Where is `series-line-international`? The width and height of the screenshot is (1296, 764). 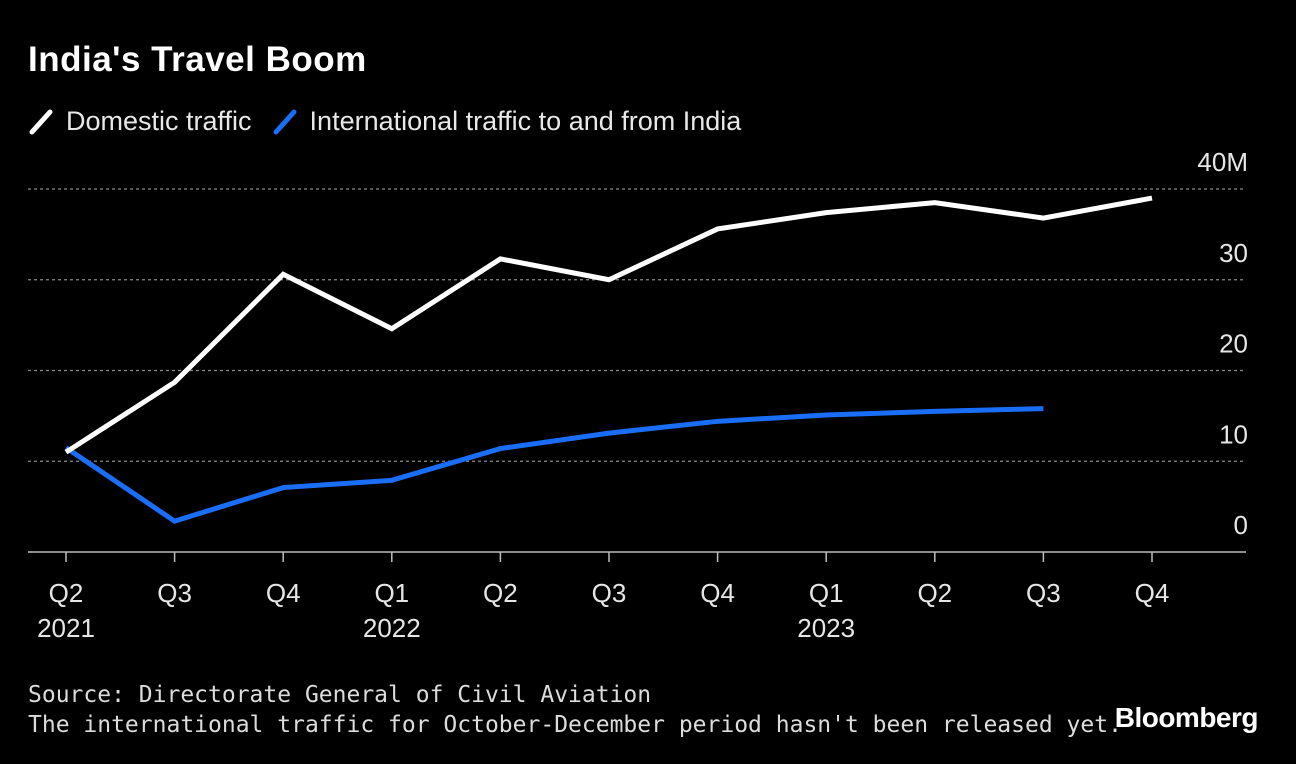 series-line-international is located at coordinates (554, 465).